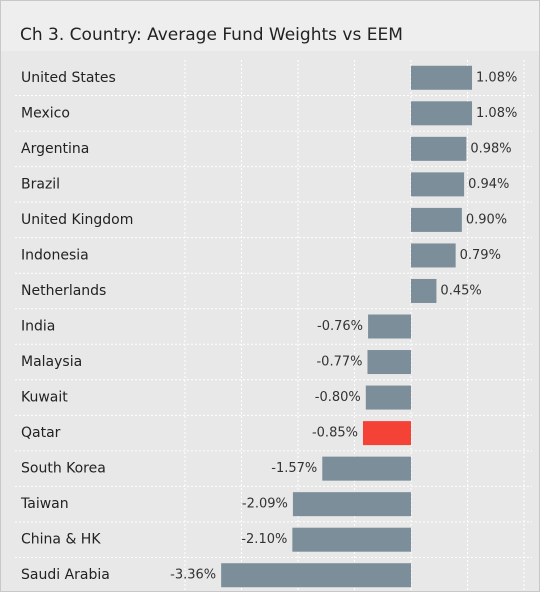 The image size is (540, 592). I want to click on value-label: -0.85%, so click(335, 433).